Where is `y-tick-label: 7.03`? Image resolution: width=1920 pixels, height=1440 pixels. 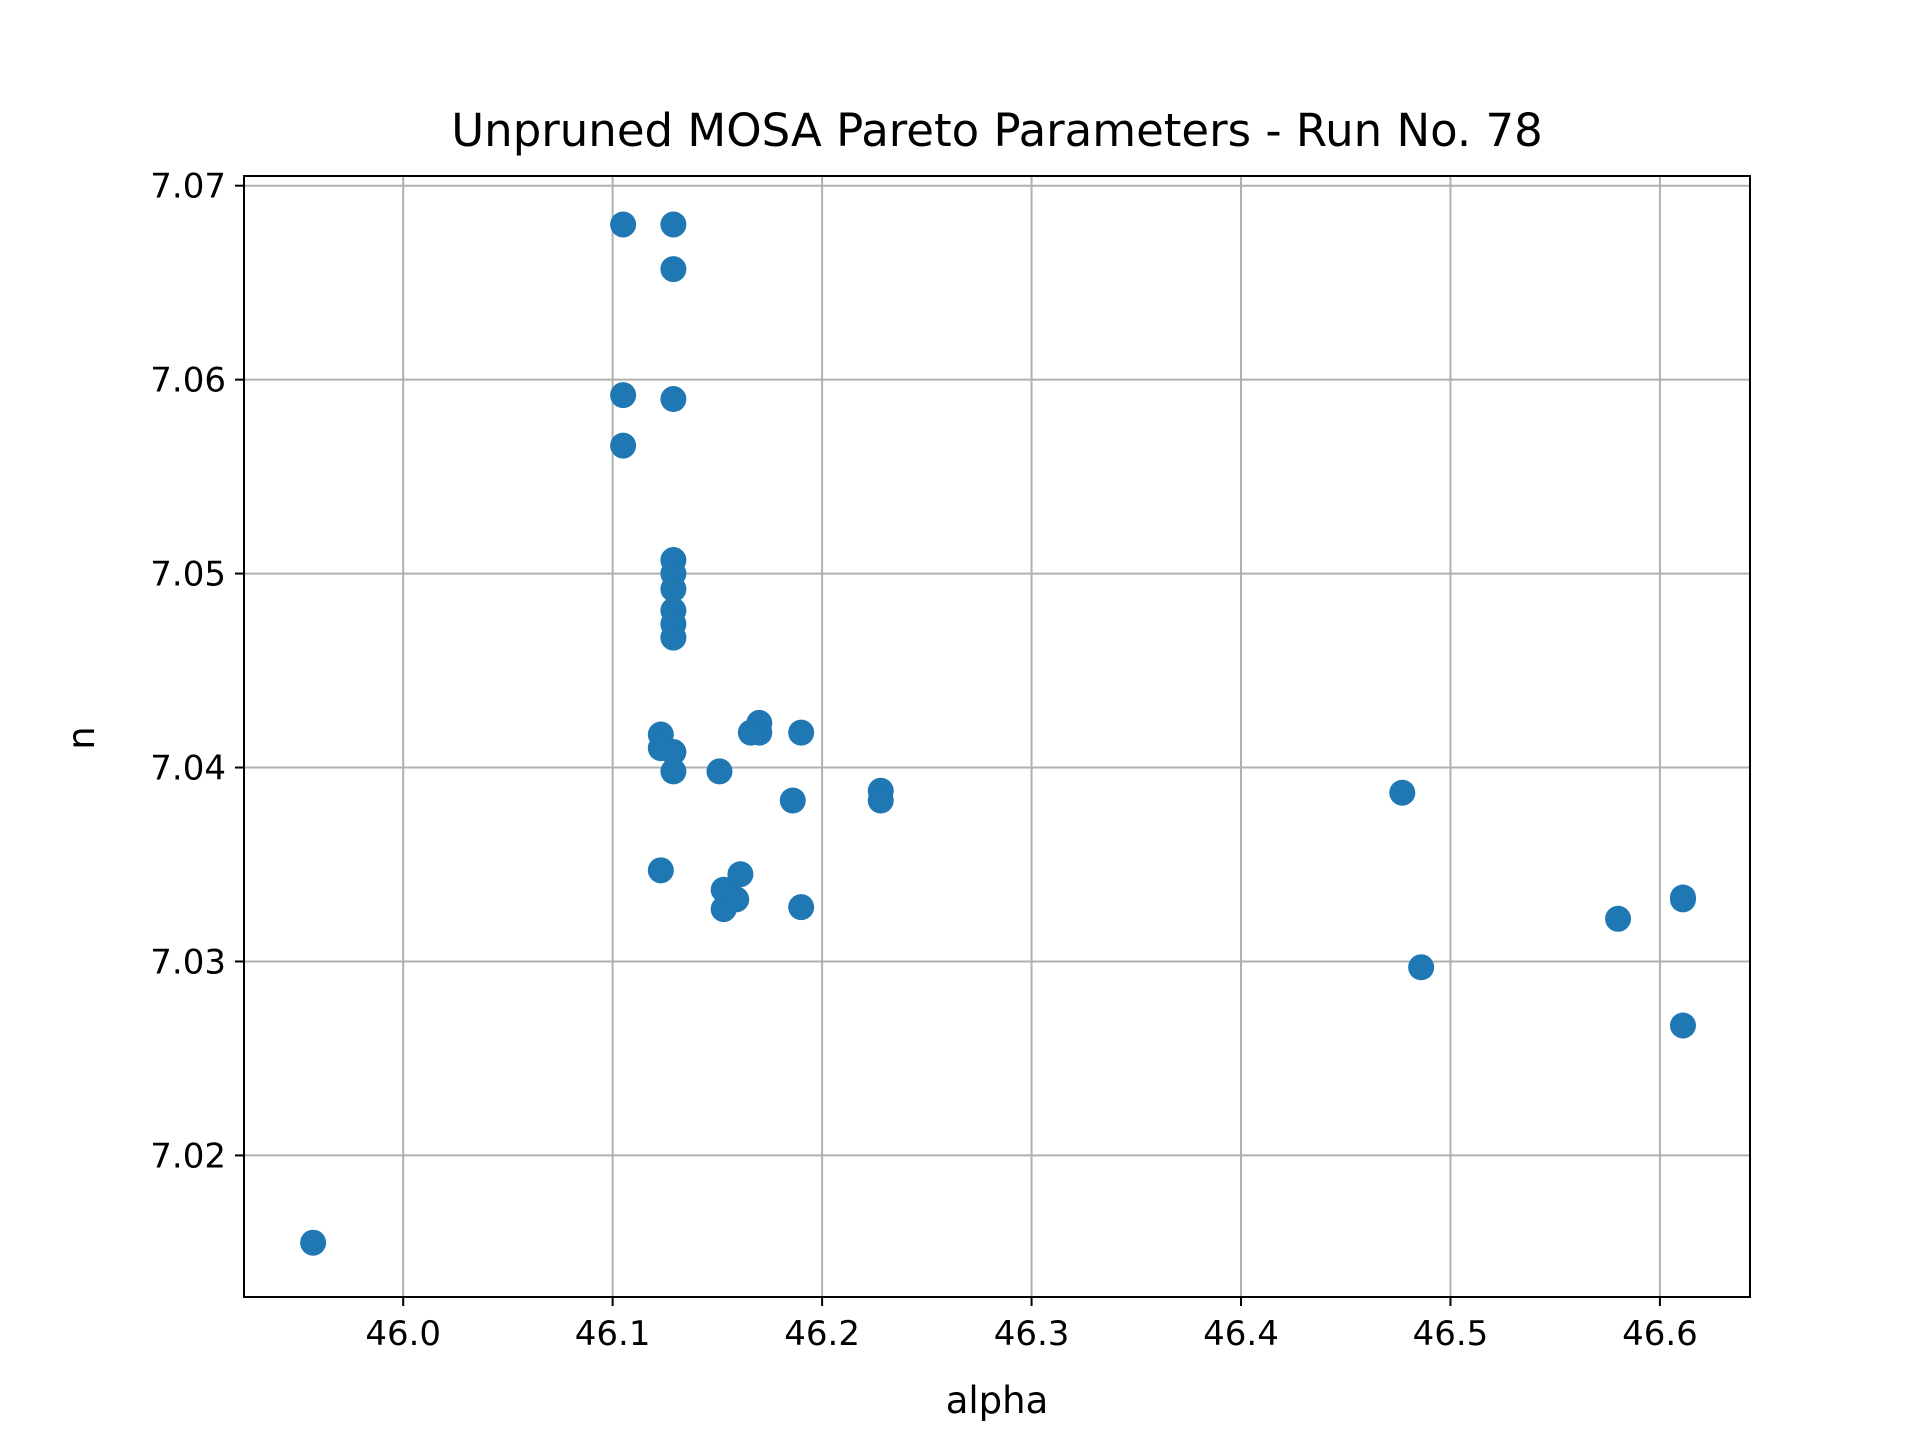 y-tick-label: 7.03 is located at coordinates (188, 962).